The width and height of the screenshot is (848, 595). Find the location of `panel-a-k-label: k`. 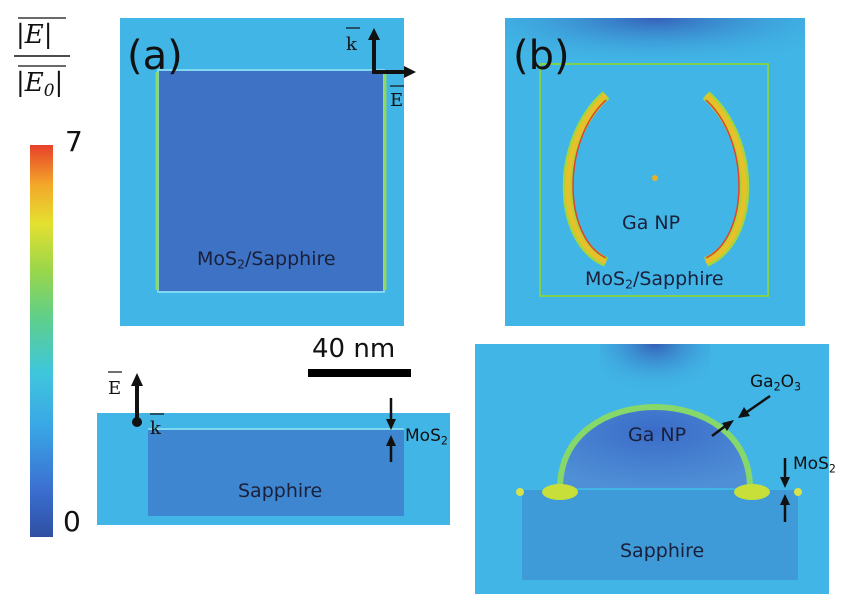

panel-a-k-label: k is located at coordinates (351, 44).